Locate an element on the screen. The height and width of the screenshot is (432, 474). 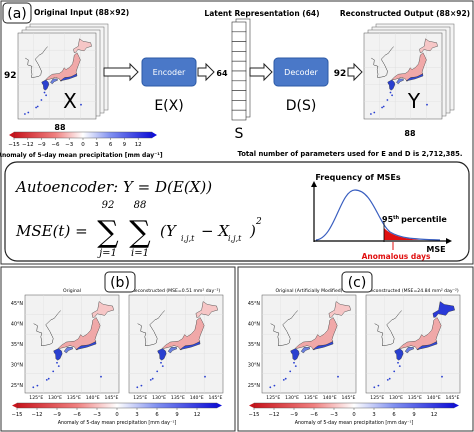
lon-label: 145°E is located at coordinates (452, 398).